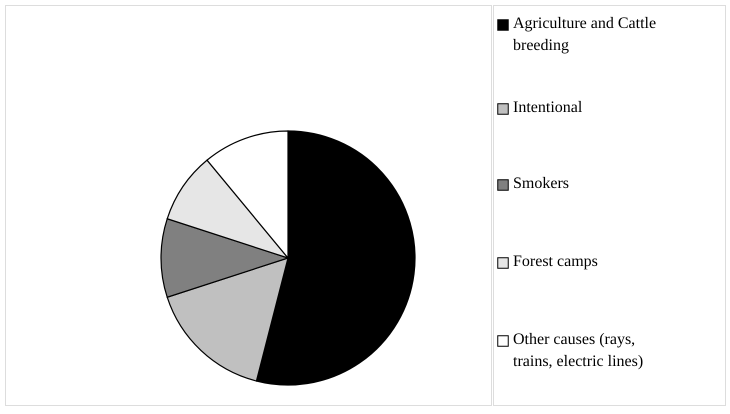 This screenshot has height=414, width=730. What do you see at coordinates (555, 261) in the screenshot?
I see `legend-label: Forest camps` at bounding box center [555, 261].